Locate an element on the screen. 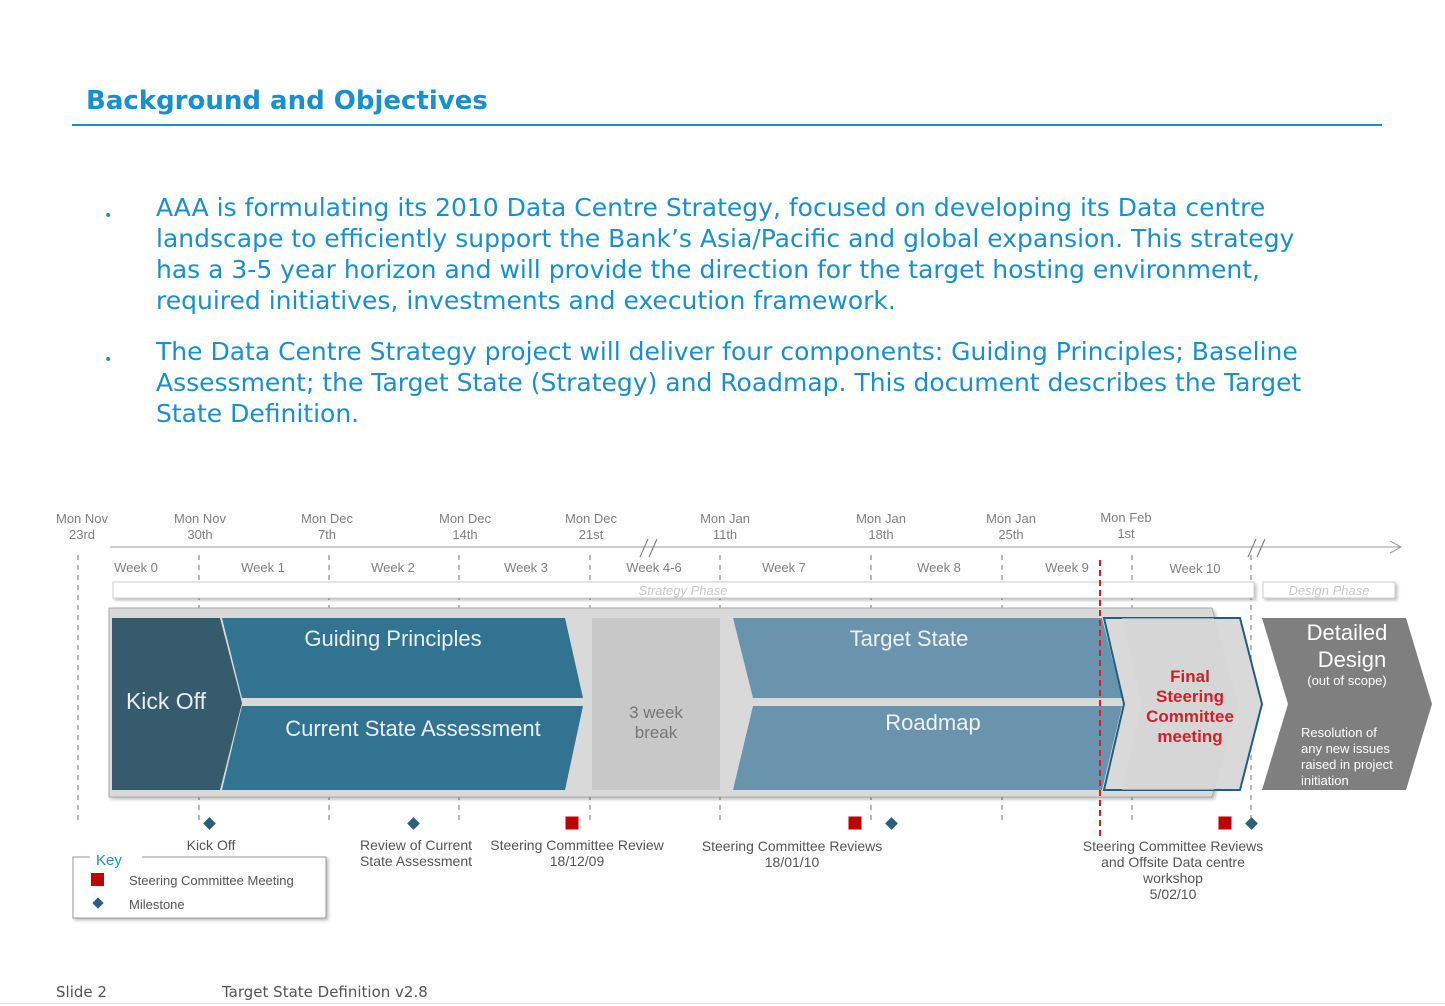  kickoff-block is located at coordinates (177, 704).